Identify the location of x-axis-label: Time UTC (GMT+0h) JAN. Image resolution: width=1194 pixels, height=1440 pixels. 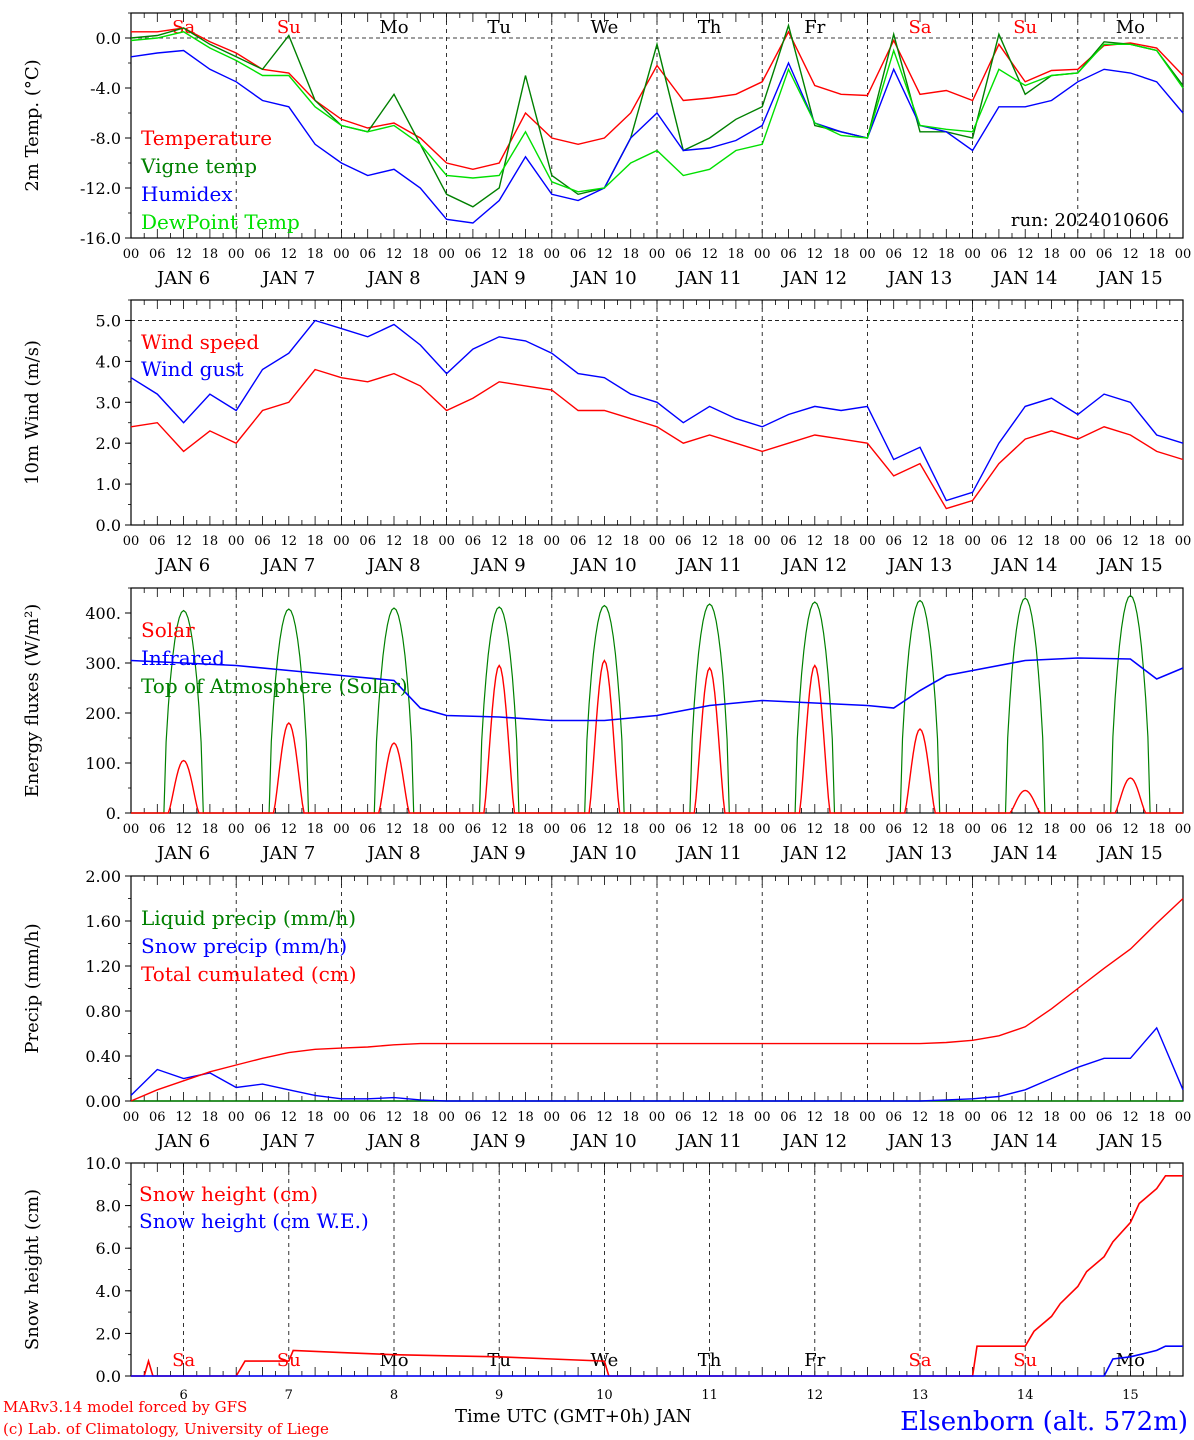
(573, 1416).